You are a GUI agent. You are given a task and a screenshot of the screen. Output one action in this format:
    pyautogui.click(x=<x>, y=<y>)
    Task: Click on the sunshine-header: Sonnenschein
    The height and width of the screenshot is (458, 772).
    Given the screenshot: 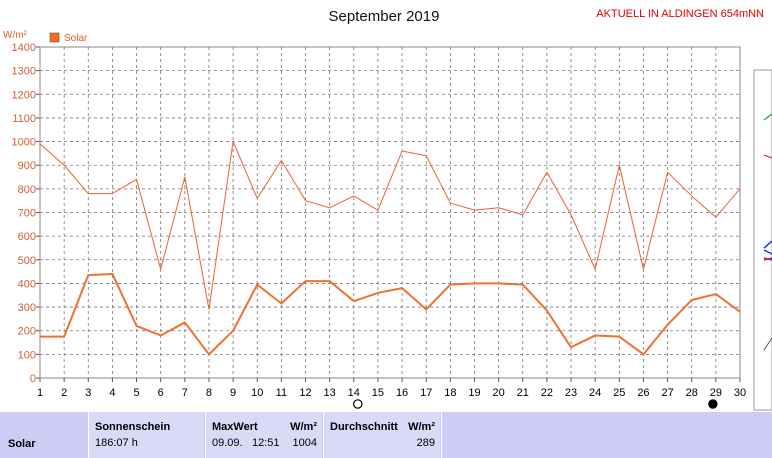 What is the action you would take?
    pyautogui.click(x=133, y=427)
    